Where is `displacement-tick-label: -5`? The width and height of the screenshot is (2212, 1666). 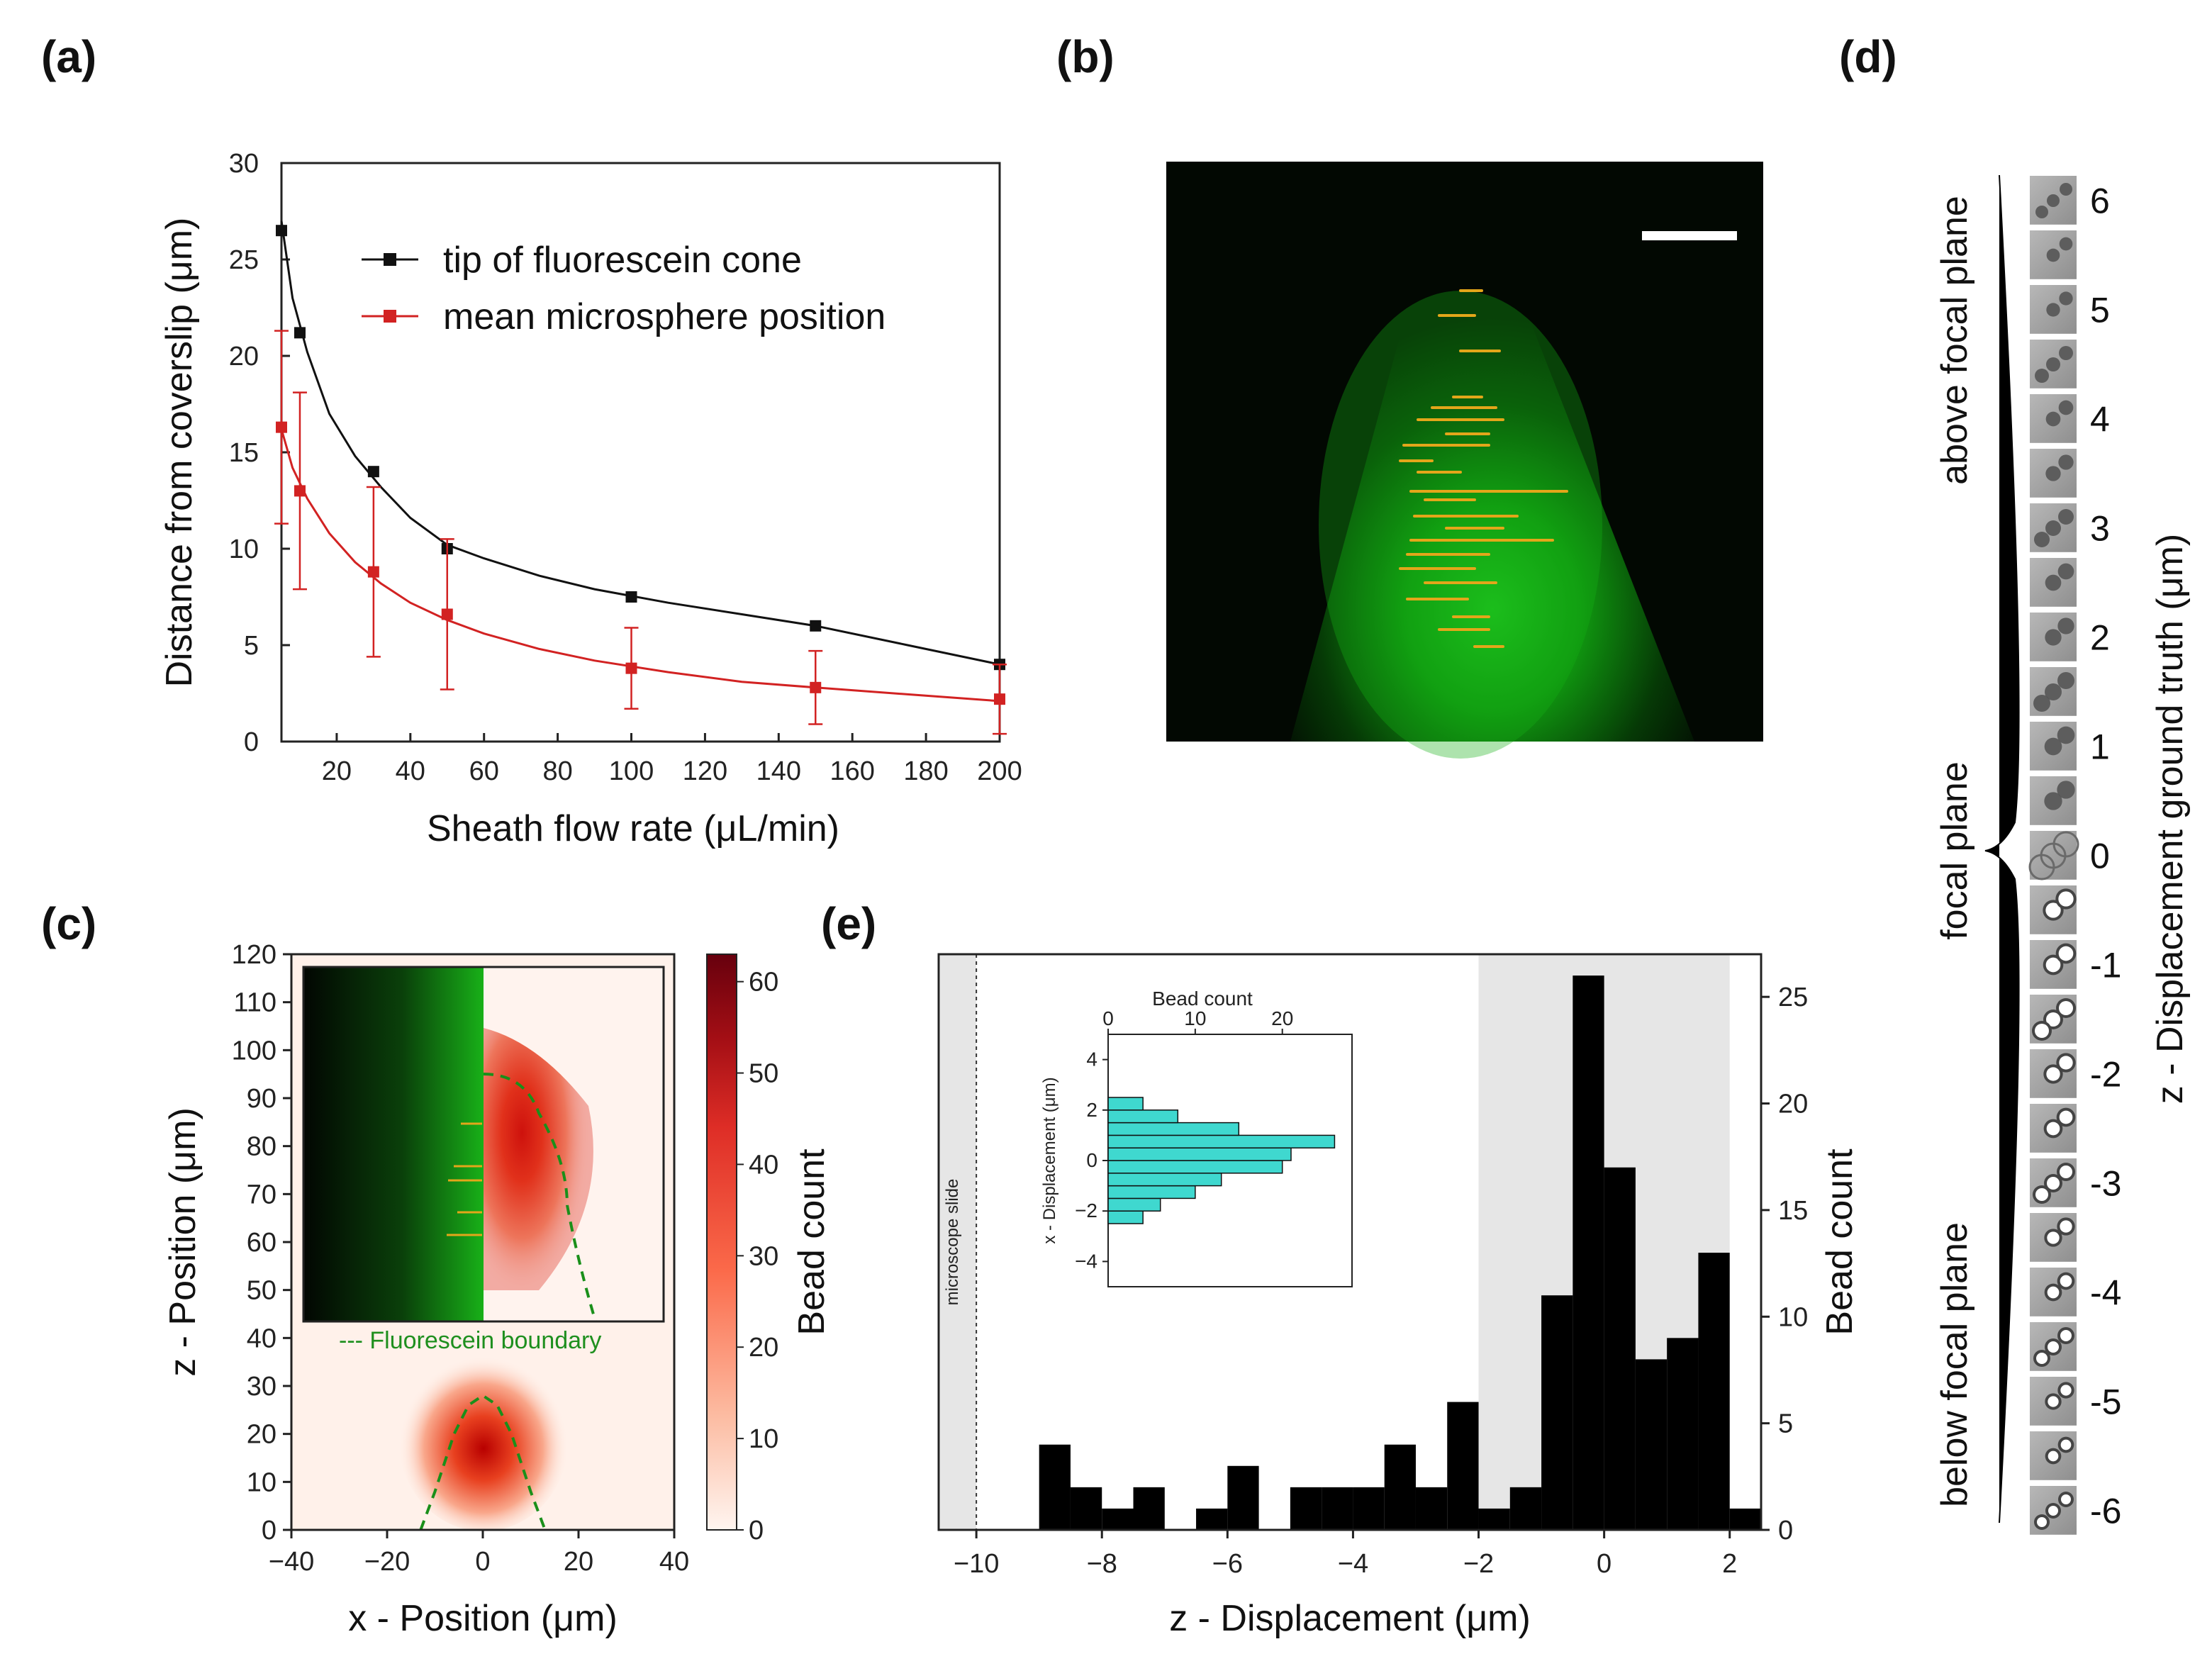 displacement-tick-label: -5 is located at coordinates (2105, 1402).